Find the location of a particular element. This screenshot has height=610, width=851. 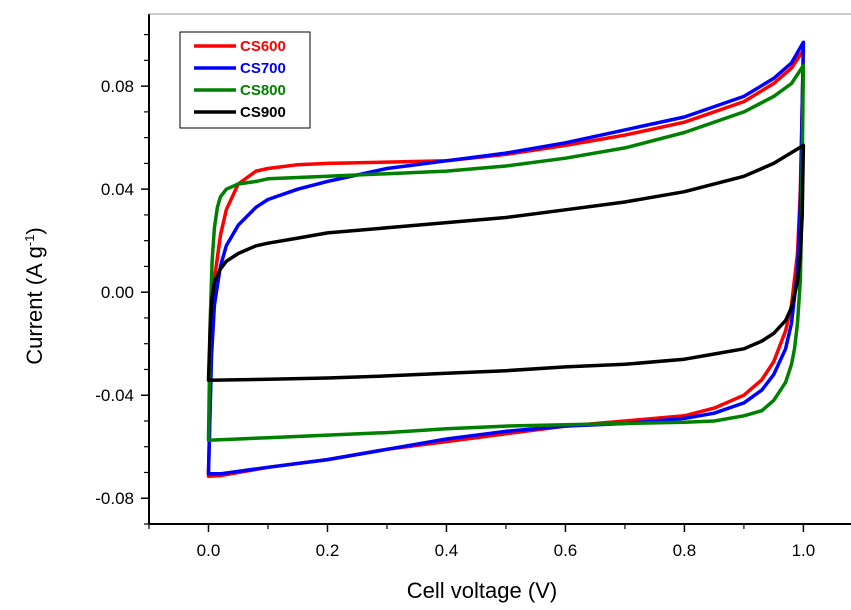

y-tick-label: -0.04 is located at coordinates (114, 395).